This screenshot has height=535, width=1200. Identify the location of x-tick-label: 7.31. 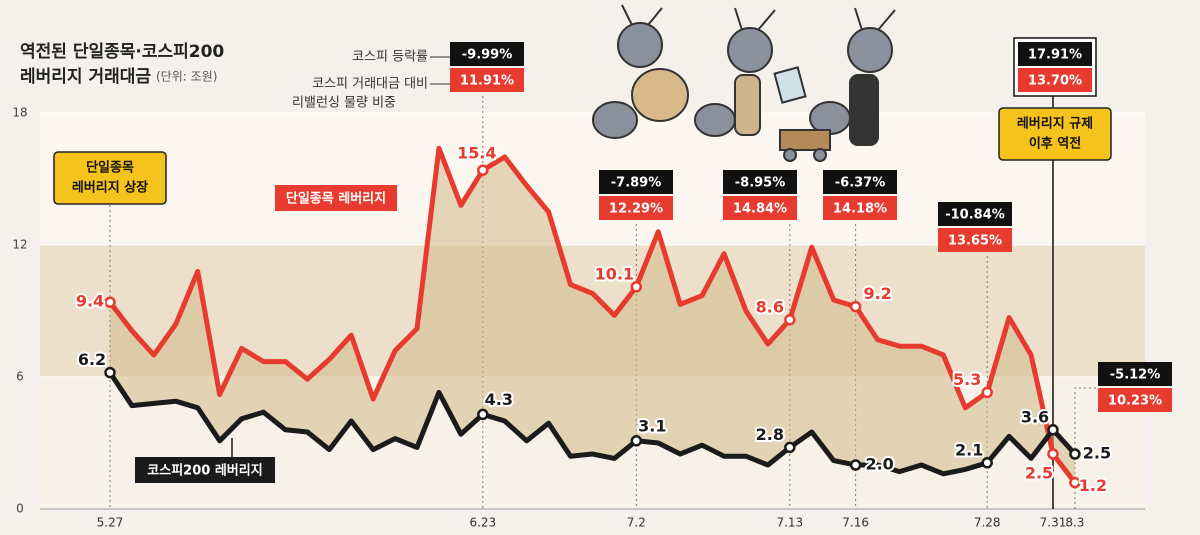
(1053, 523).